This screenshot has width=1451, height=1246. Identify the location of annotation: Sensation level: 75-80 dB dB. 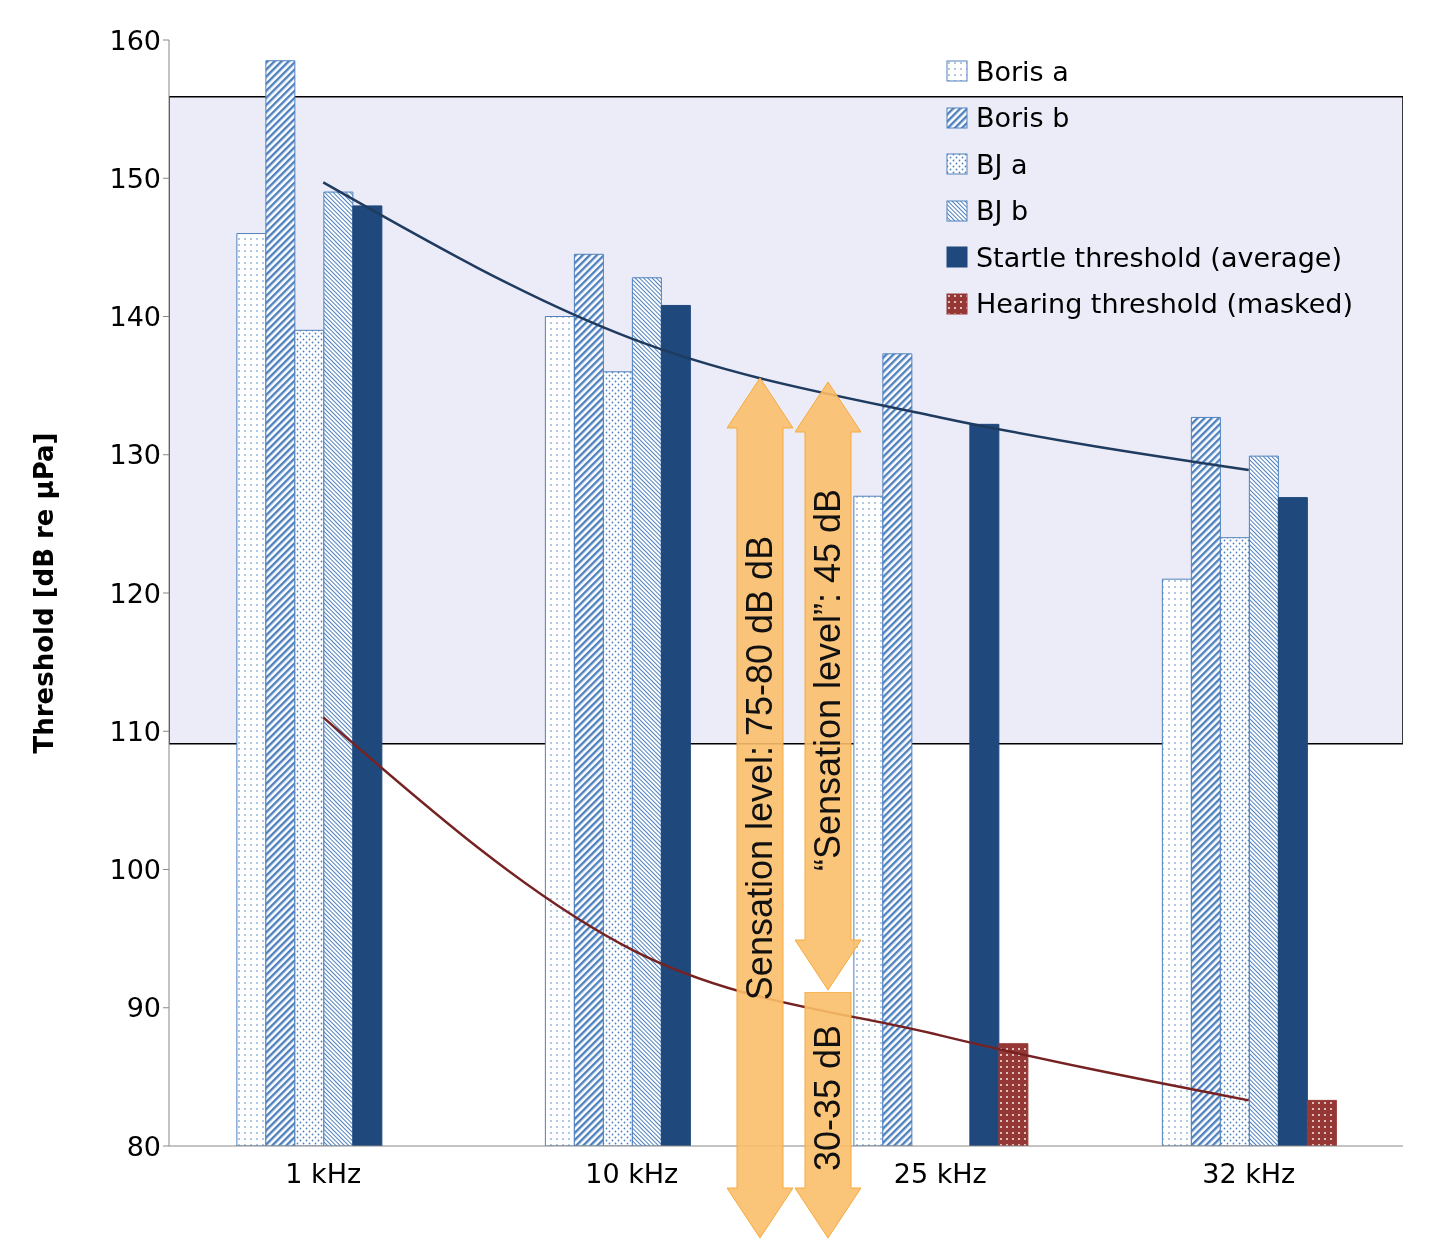
(760, 768).